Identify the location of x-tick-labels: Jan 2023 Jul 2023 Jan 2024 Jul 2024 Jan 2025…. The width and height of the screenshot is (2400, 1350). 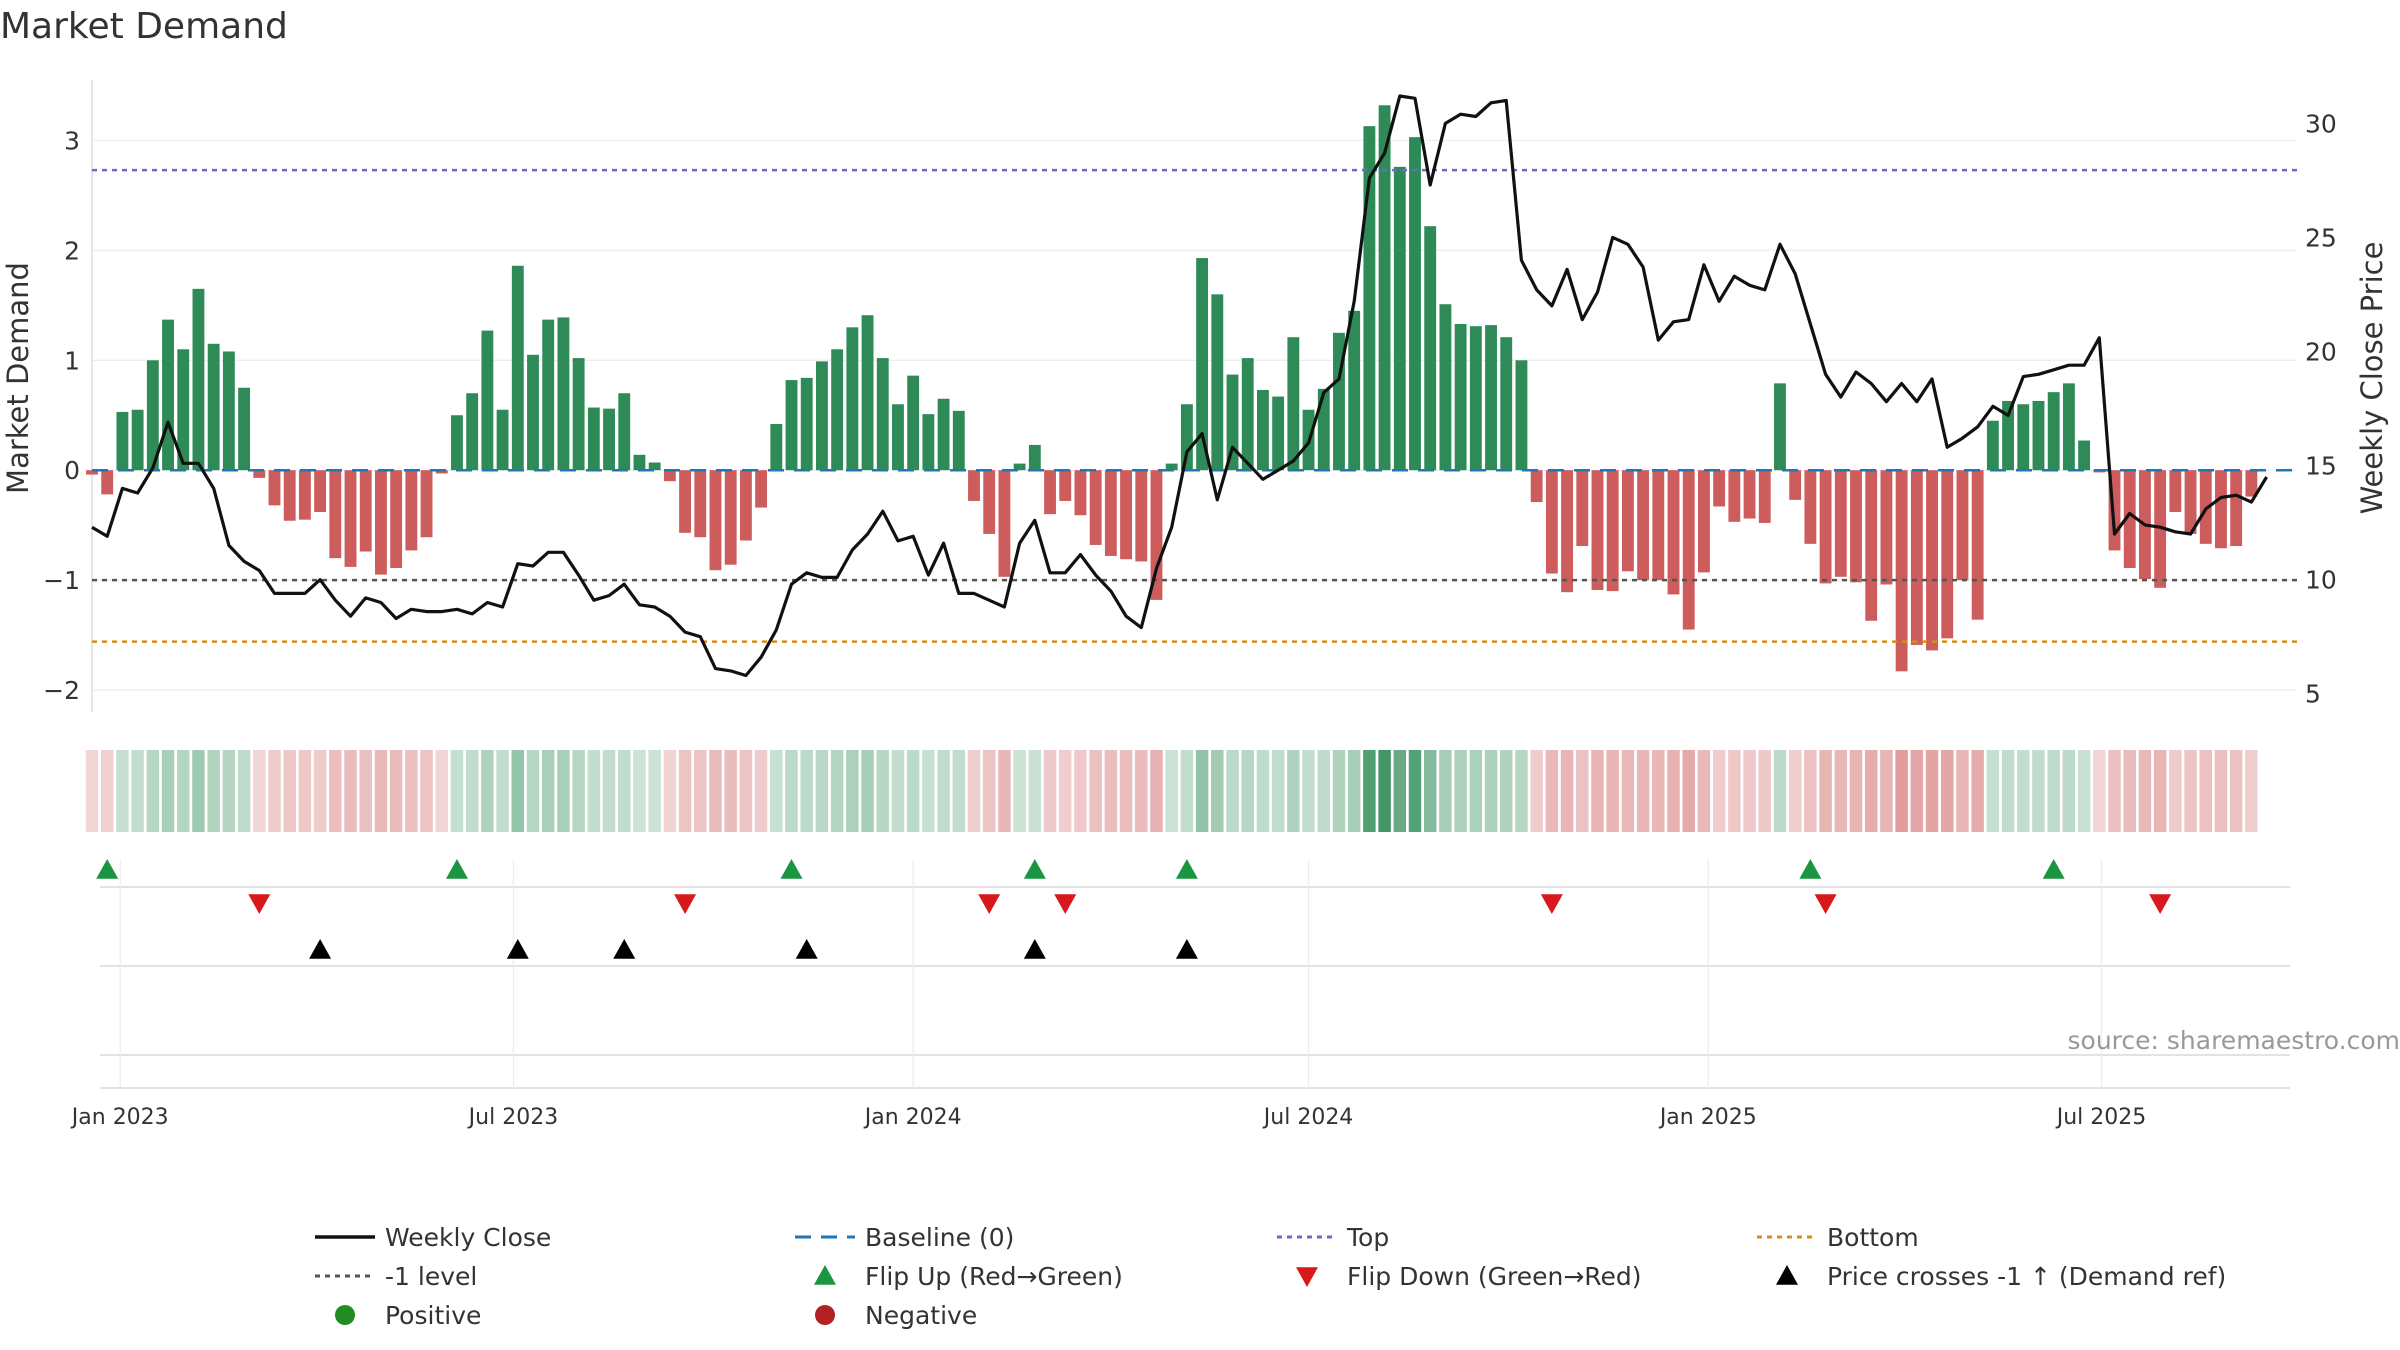
(1108, 1117).